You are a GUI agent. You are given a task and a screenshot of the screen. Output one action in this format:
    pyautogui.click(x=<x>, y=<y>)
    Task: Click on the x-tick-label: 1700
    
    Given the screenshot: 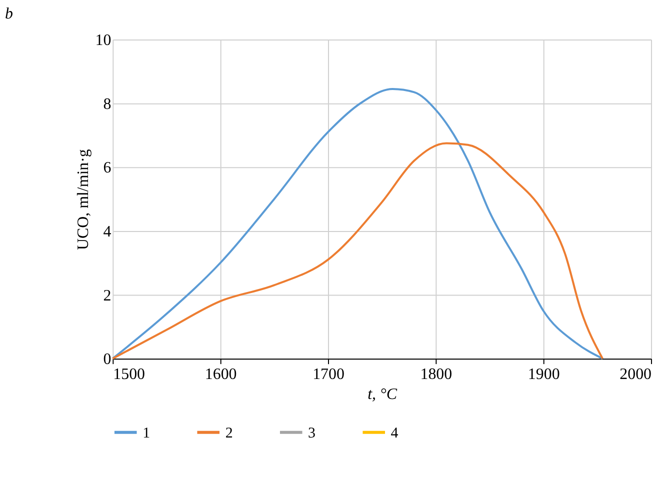 What is the action you would take?
    pyautogui.click(x=328, y=375)
    